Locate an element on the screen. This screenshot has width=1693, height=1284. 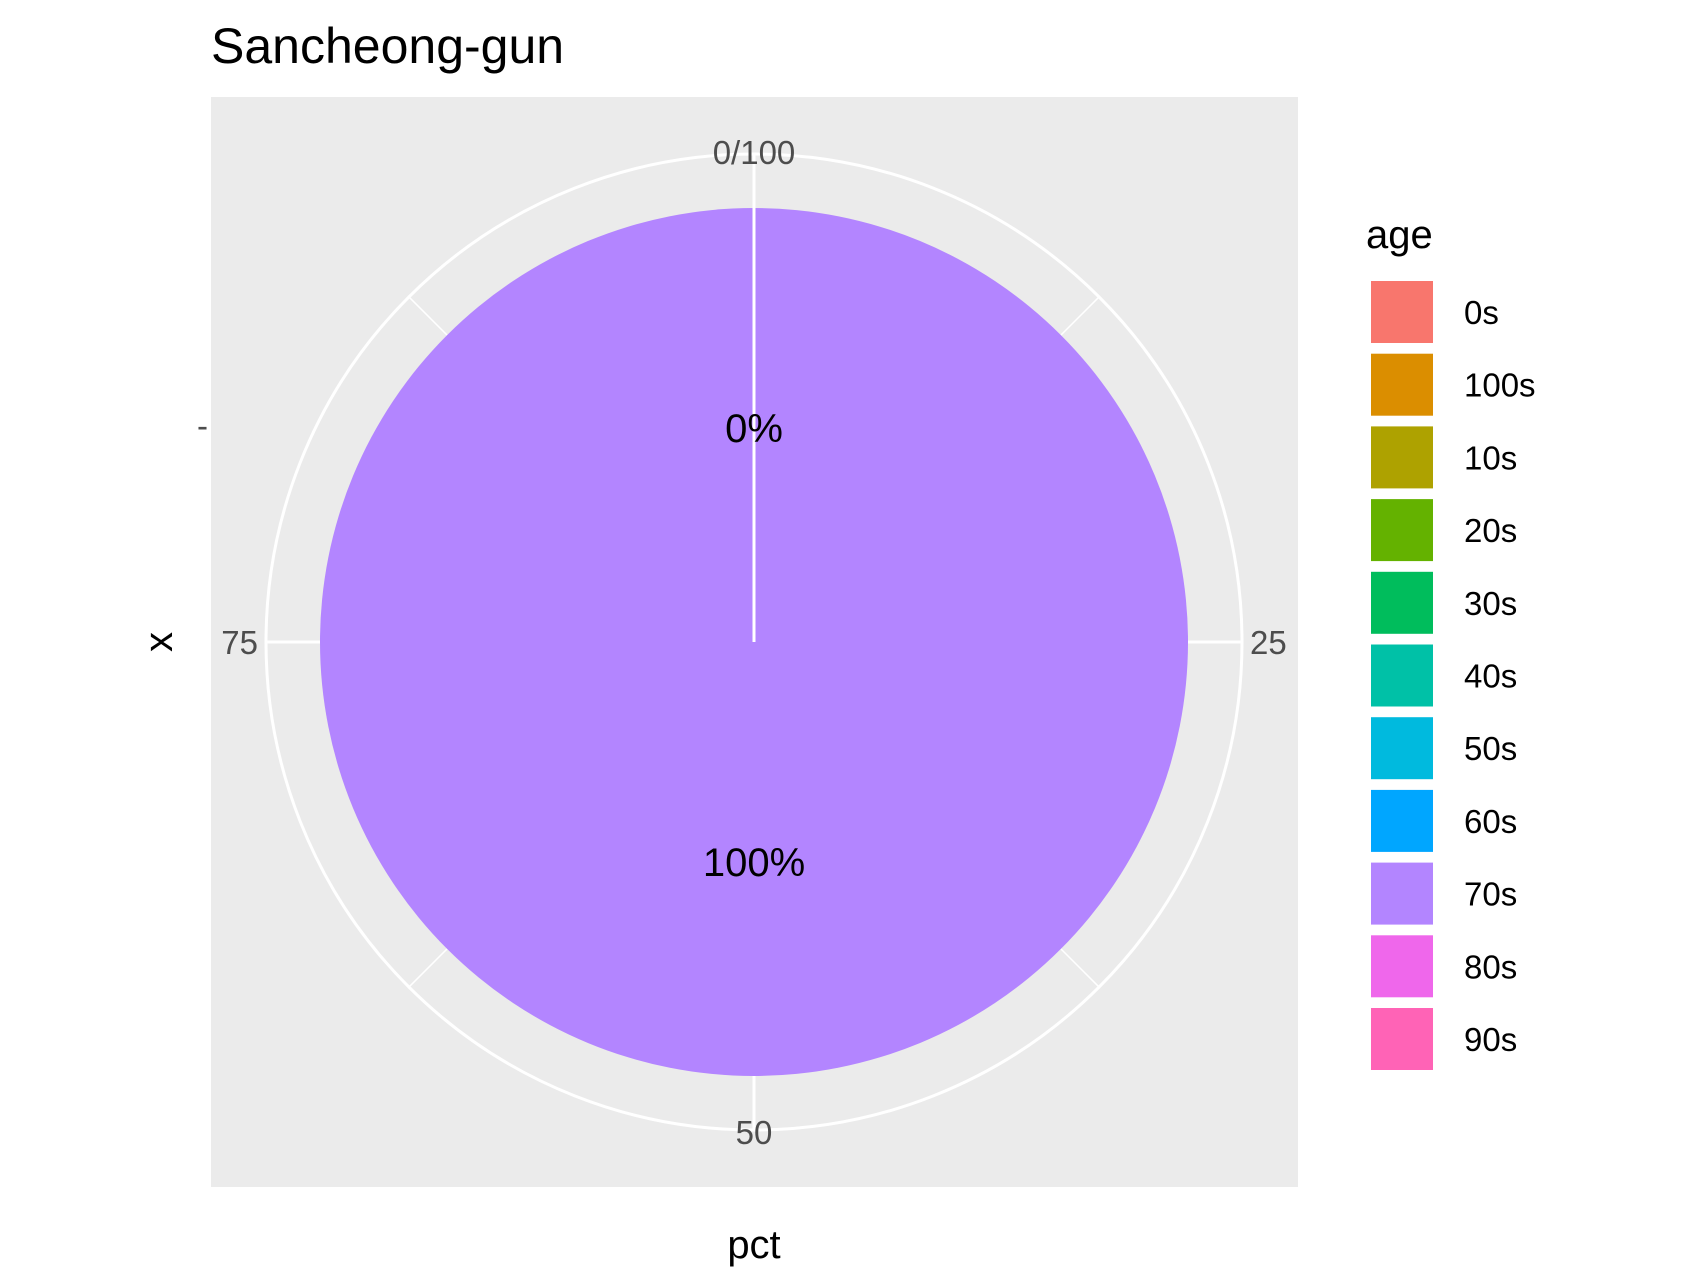
slice-label-0s: 0% is located at coordinates (754, 429).